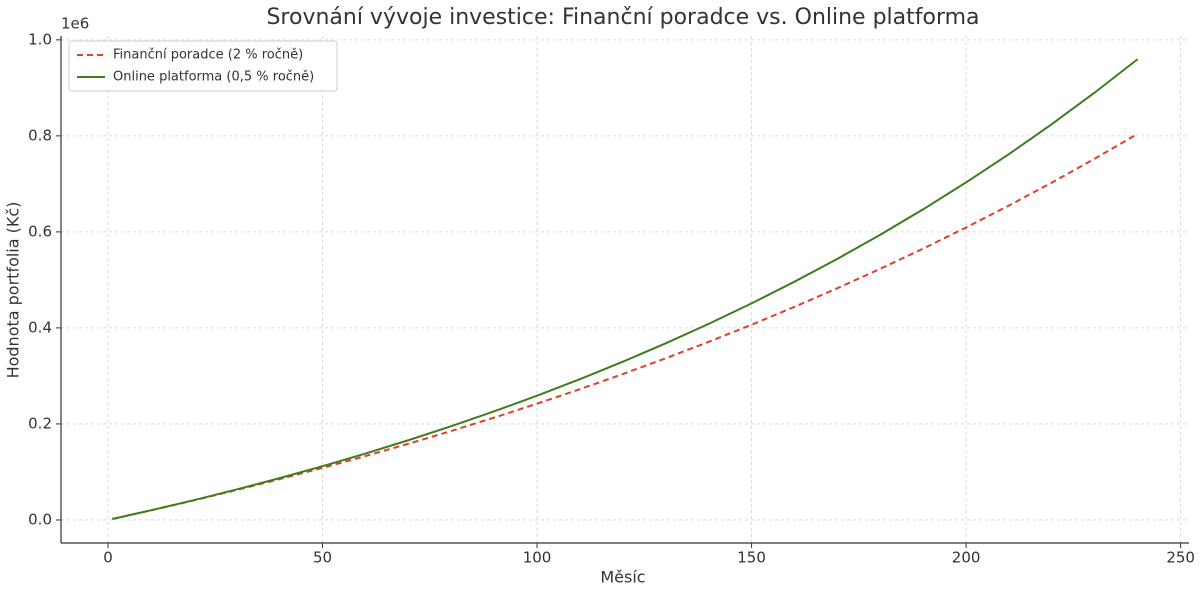 Image resolution: width=1200 pixels, height=592 pixels. I want to click on y-tick-label: 0.2, so click(40, 423).